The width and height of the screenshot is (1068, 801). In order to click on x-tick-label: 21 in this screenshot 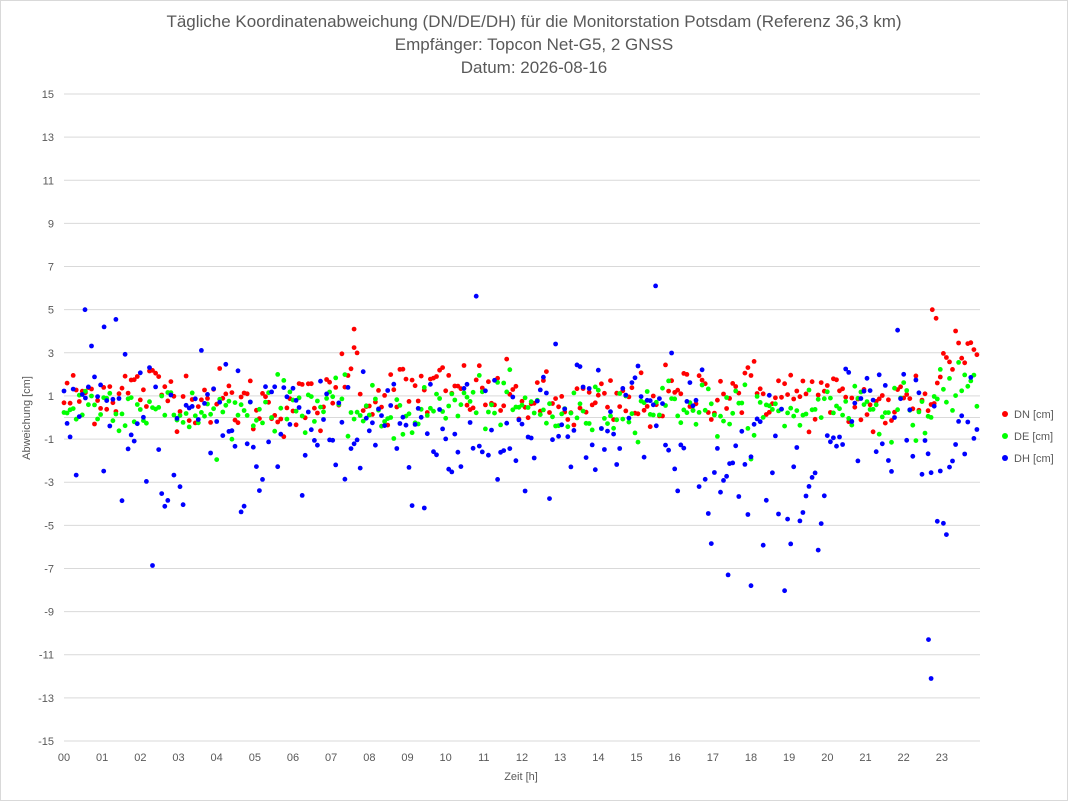, I will do `click(865, 758)`.